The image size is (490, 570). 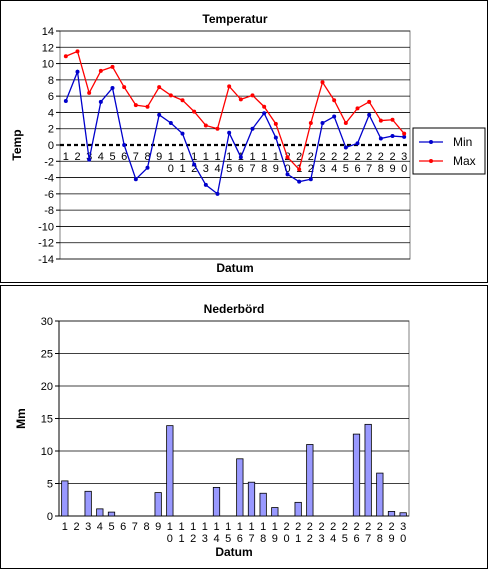 I want to click on y-tick-label: -4, so click(x=49, y=179).